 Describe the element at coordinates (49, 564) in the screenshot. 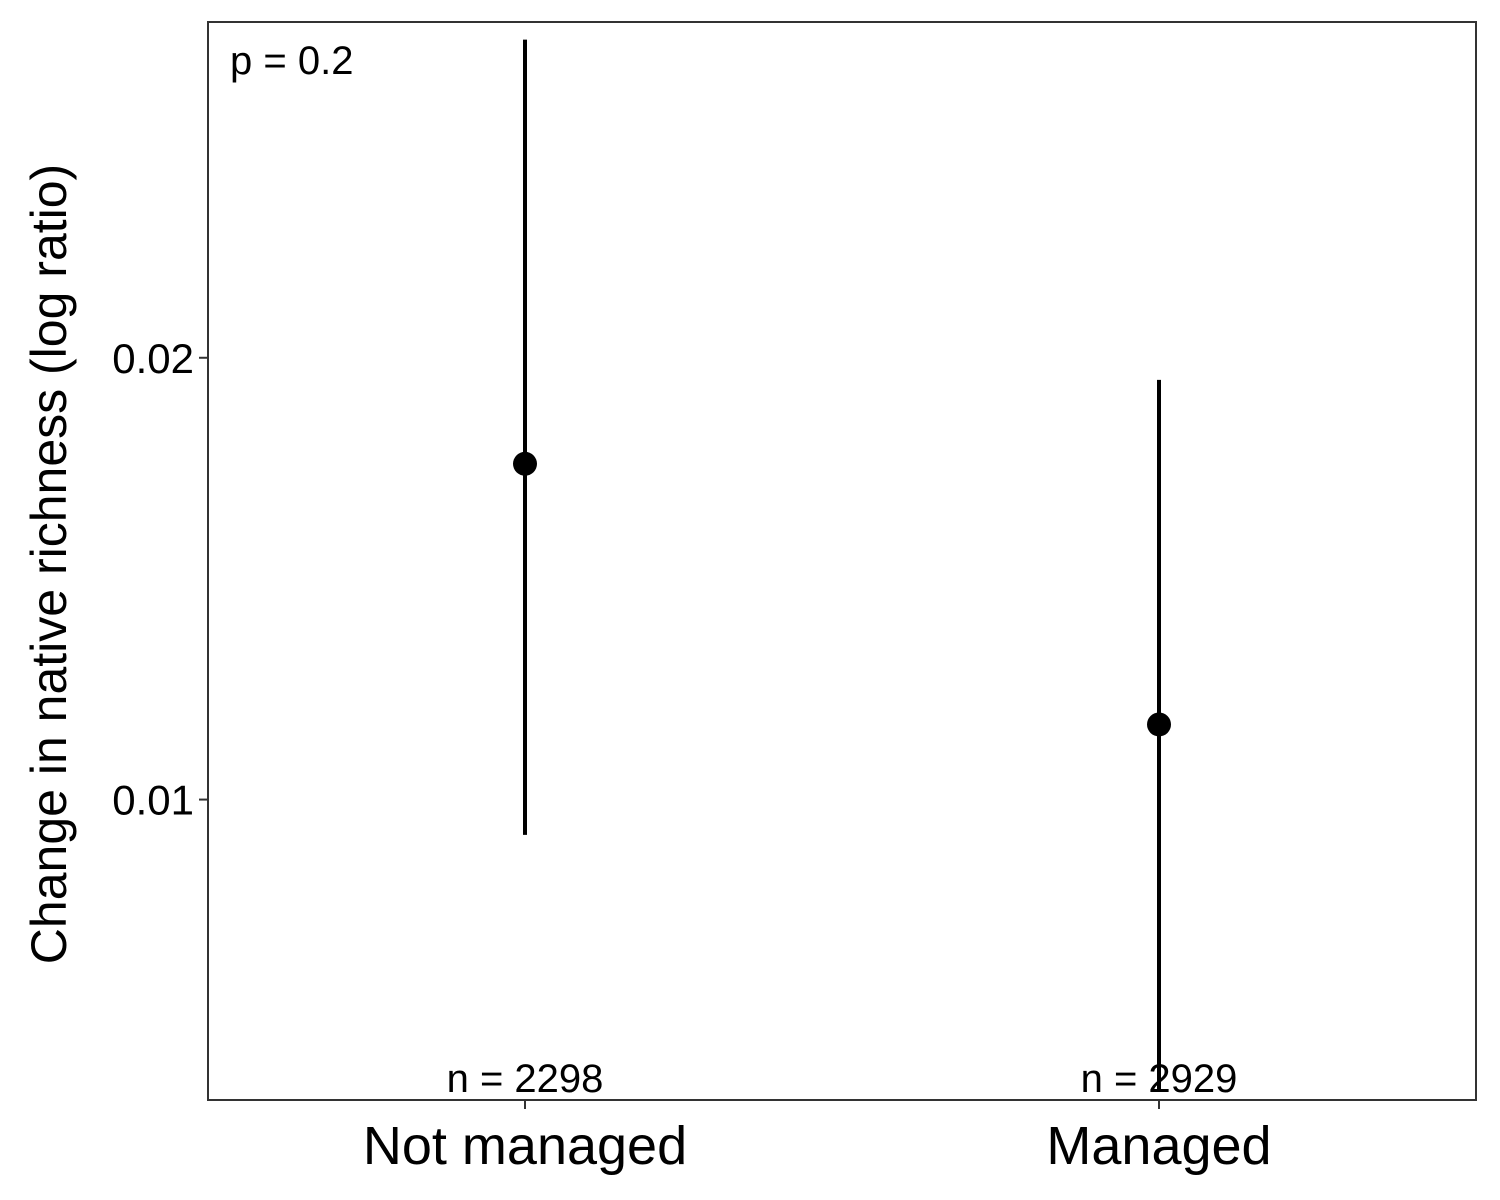

I see `y-axis-title: Change in native richness (log ratio)` at that location.